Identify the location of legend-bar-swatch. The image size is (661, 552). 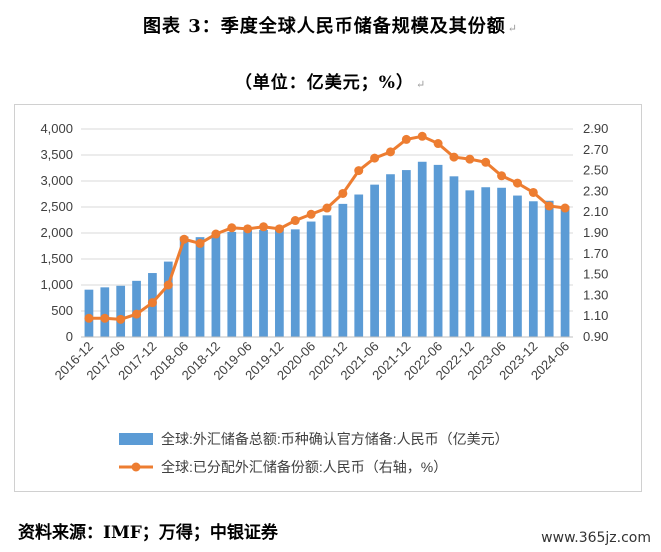
(136, 439).